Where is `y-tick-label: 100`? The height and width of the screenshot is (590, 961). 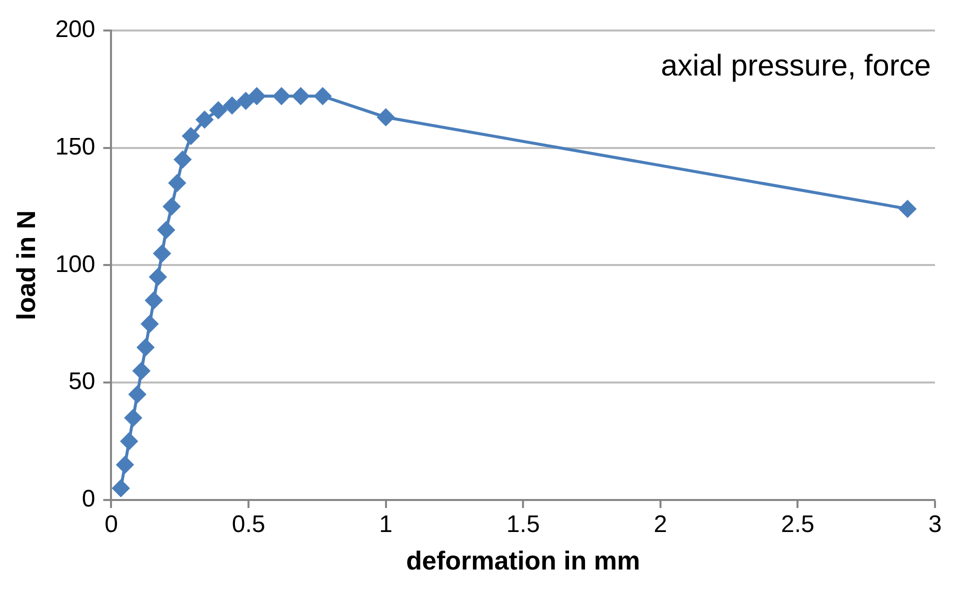
y-tick-label: 100 is located at coordinates (75, 264).